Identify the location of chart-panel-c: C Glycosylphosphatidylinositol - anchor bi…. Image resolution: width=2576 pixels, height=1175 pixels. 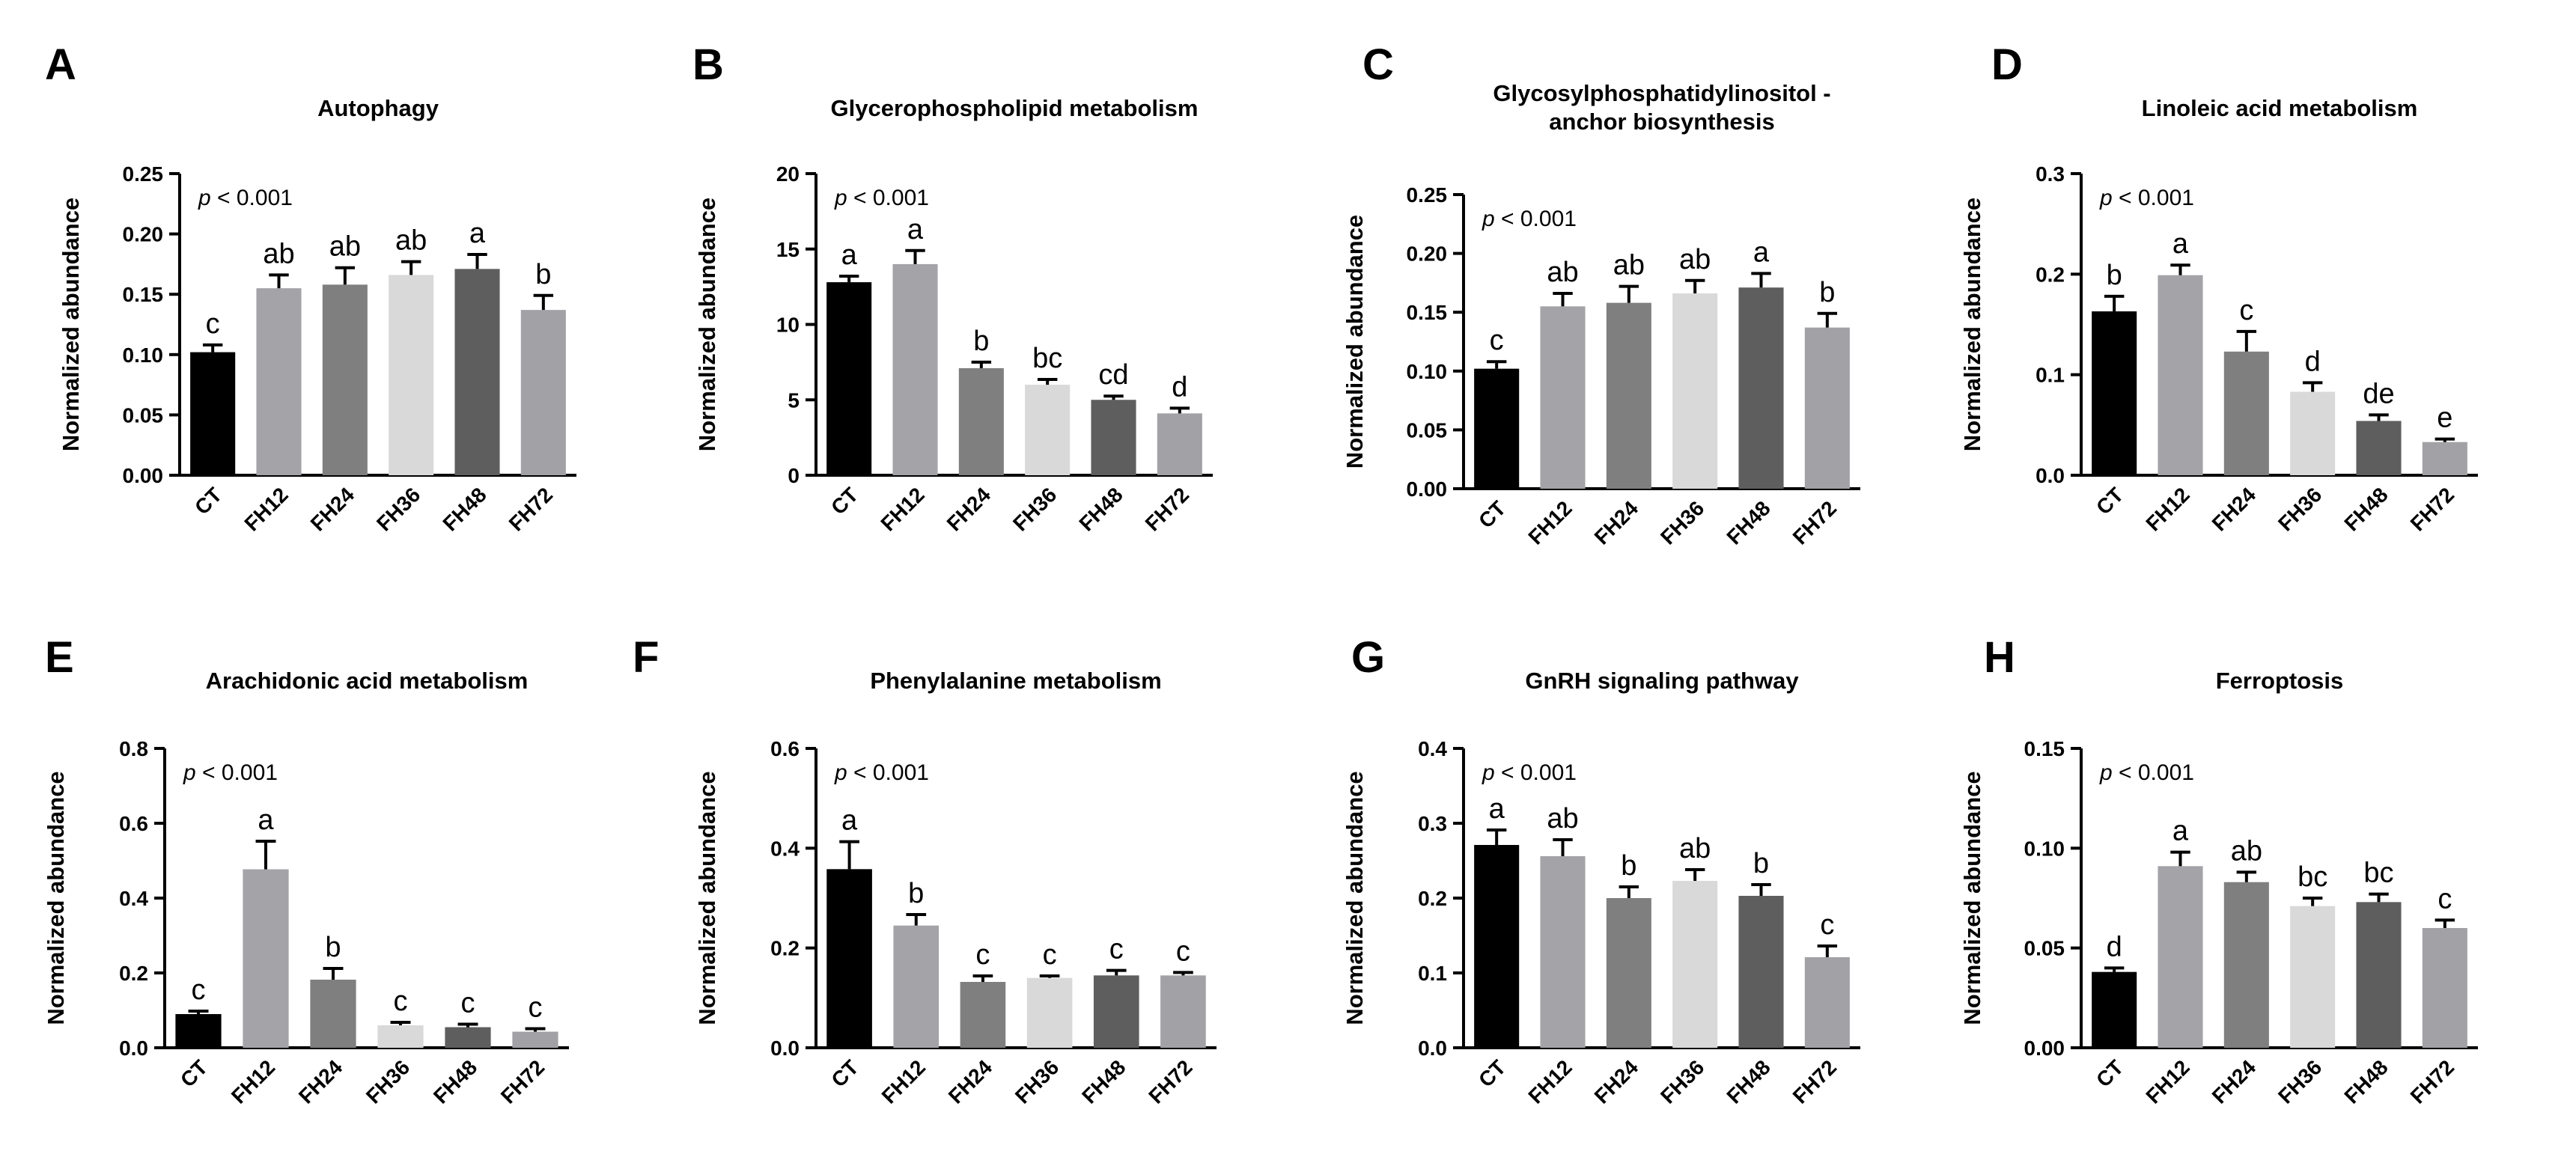
(1601, 294).